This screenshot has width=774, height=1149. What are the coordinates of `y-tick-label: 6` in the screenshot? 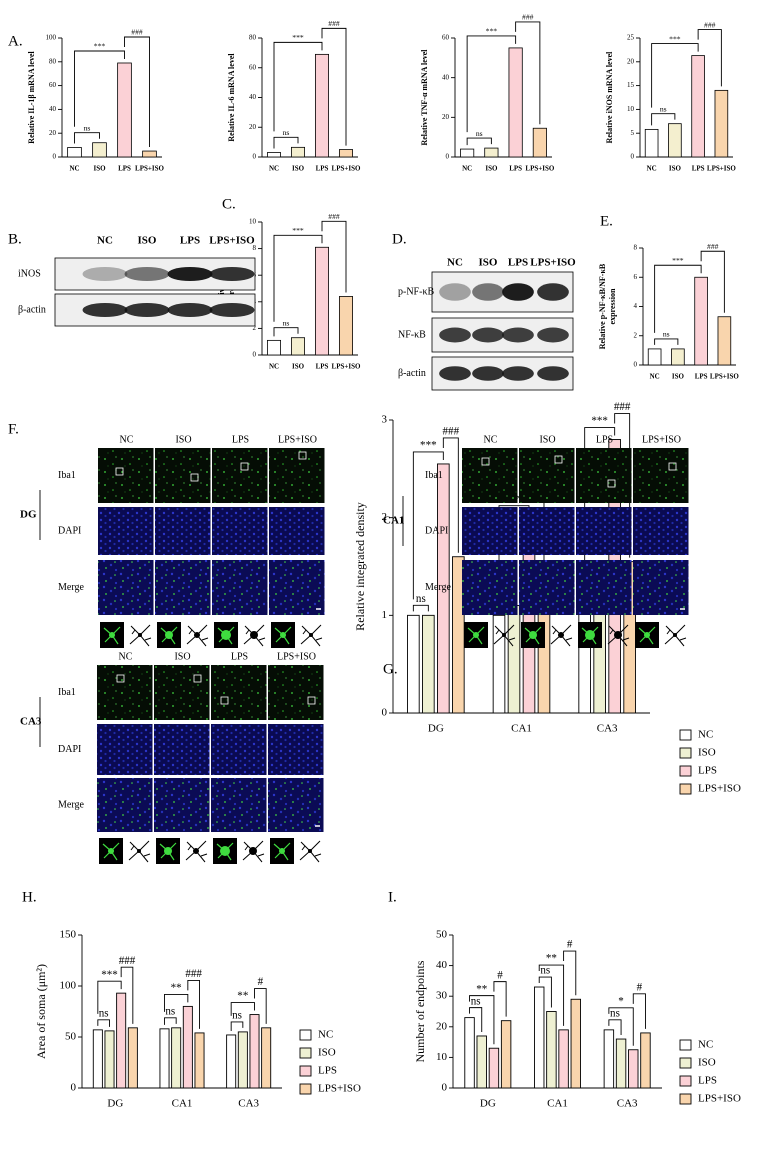 It's located at (636, 277).